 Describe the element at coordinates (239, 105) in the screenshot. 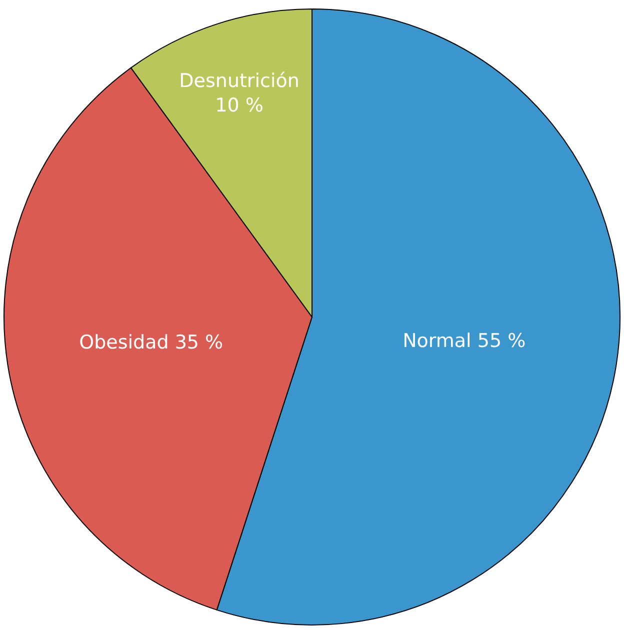

I see `data-label: 10 %` at that location.